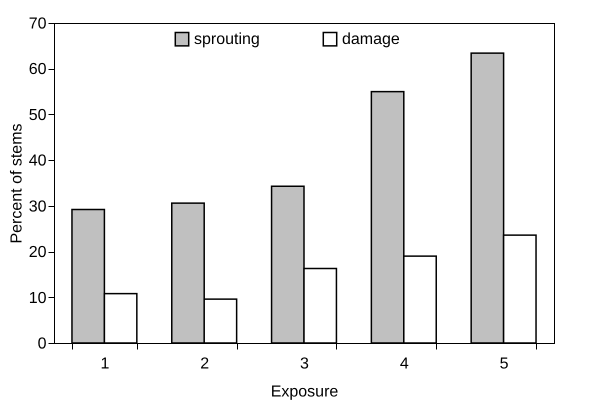 This screenshot has width=594, height=410. I want to click on x-tick-label: 1, so click(105, 364).